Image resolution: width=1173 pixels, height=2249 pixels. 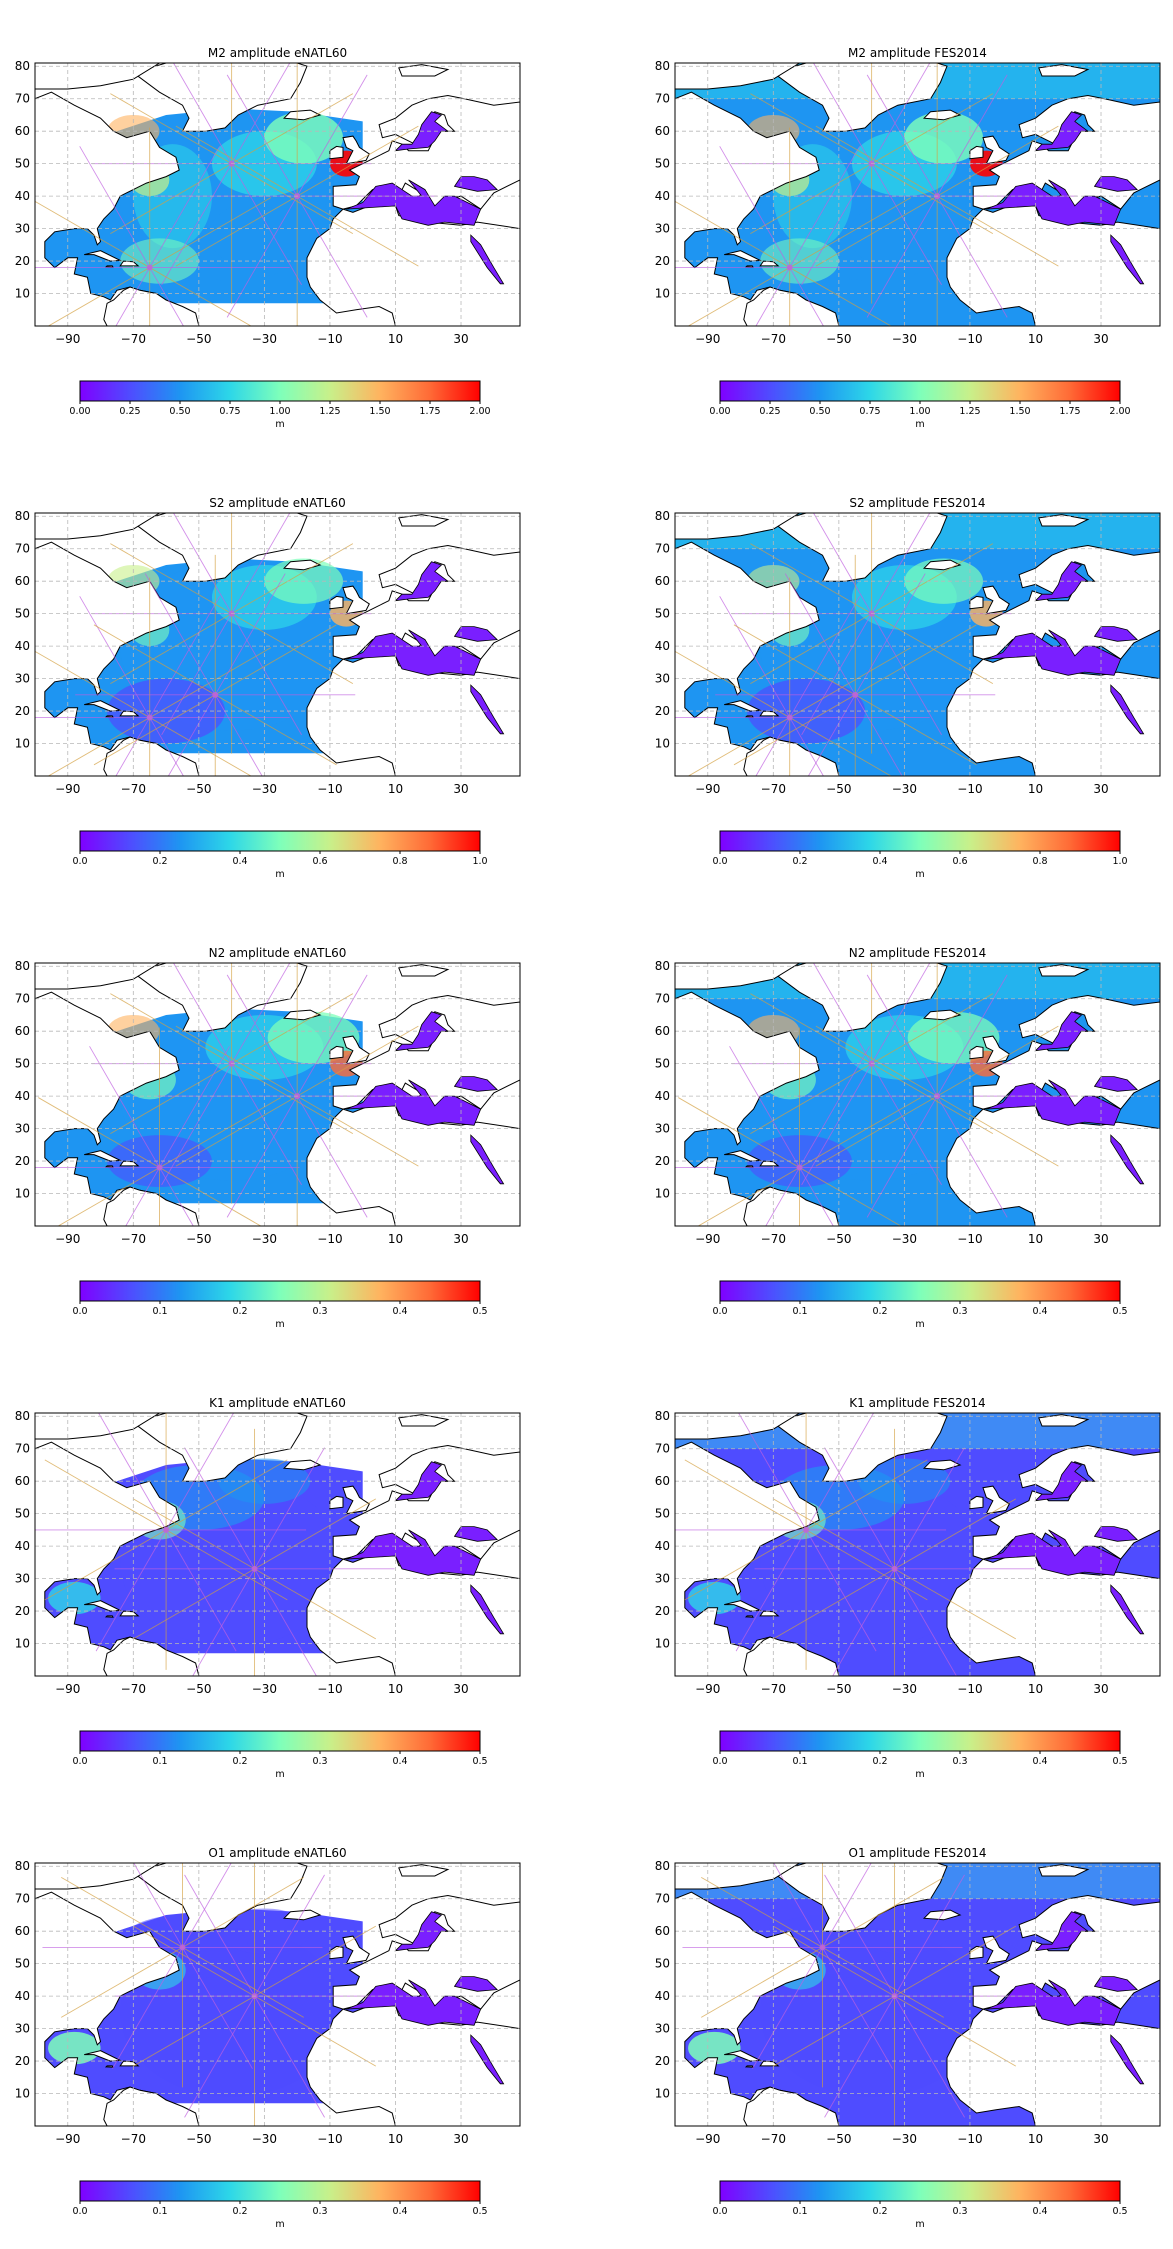 I want to click on y-tick-label: 70, so click(x=22, y=1449).